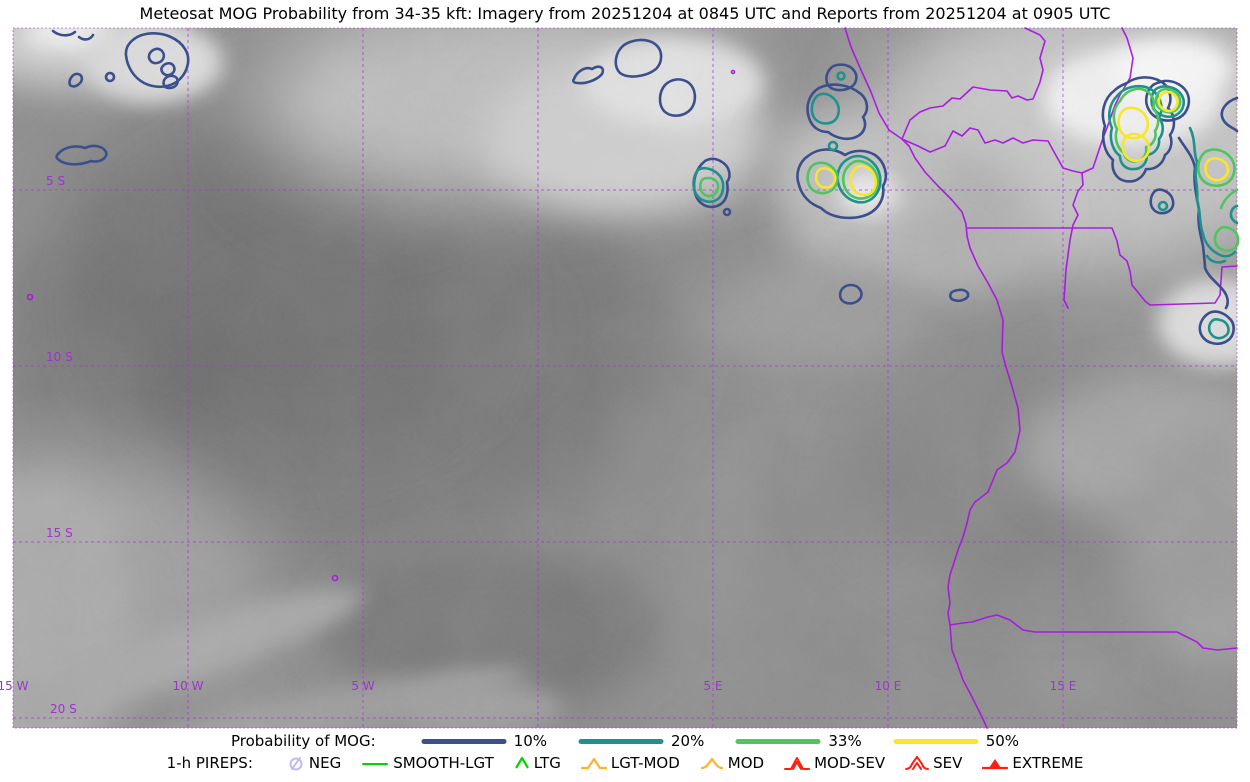 This screenshot has height=782, width=1250. I want to click on prob-50-line-icon, so click(936, 741).